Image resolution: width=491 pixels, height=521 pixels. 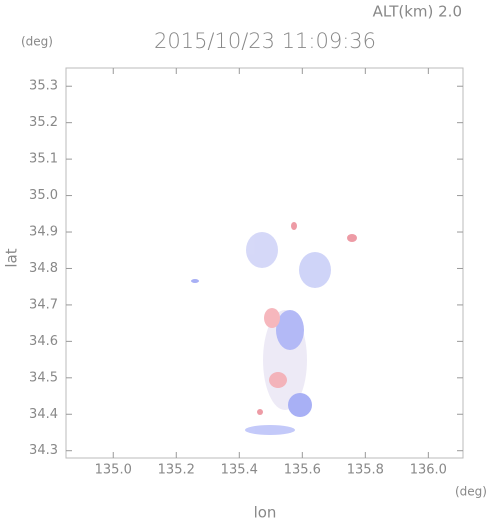 What do you see at coordinates (43, 122) in the screenshot?
I see `y-tick-label: 35.2` at bounding box center [43, 122].